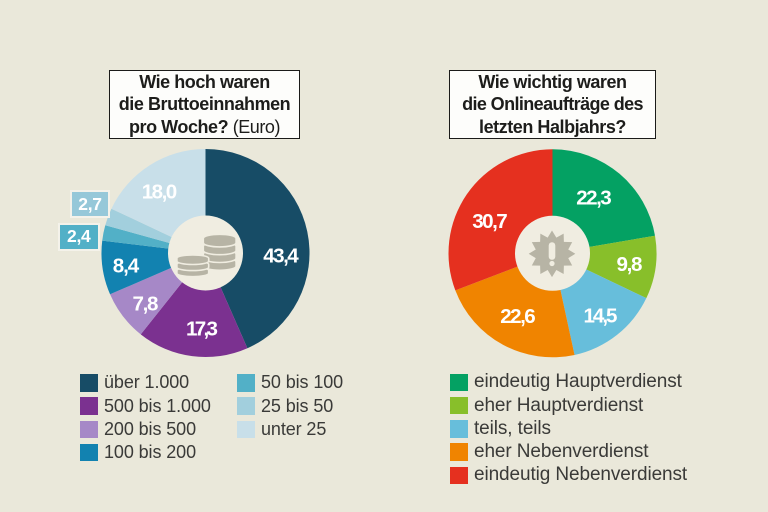 Image resolution: width=768 pixels, height=512 pixels. I want to click on svg-text: 8,4, so click(126, 266).